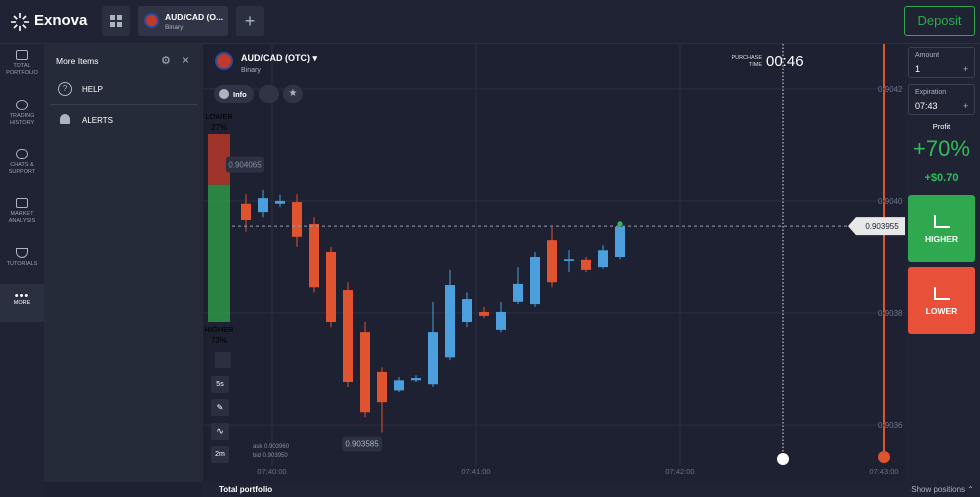  What do you see at coordinates (883, 471) in the screenshot?
I see `x-tick-label: 07:43:00` at bounding box center [883, 471].